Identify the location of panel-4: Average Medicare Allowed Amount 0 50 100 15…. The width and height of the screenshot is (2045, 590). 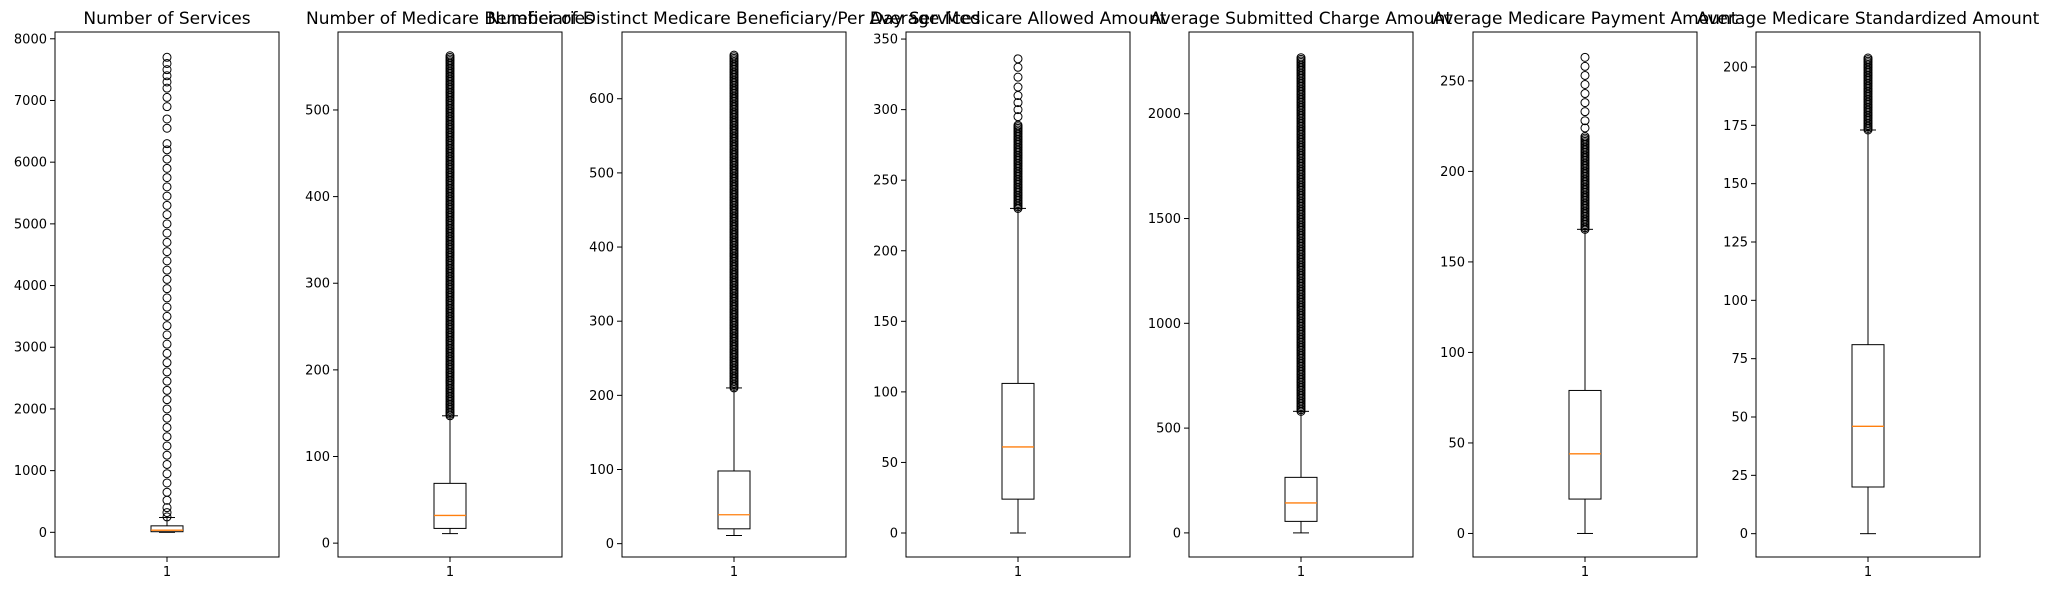
(1018, 294).